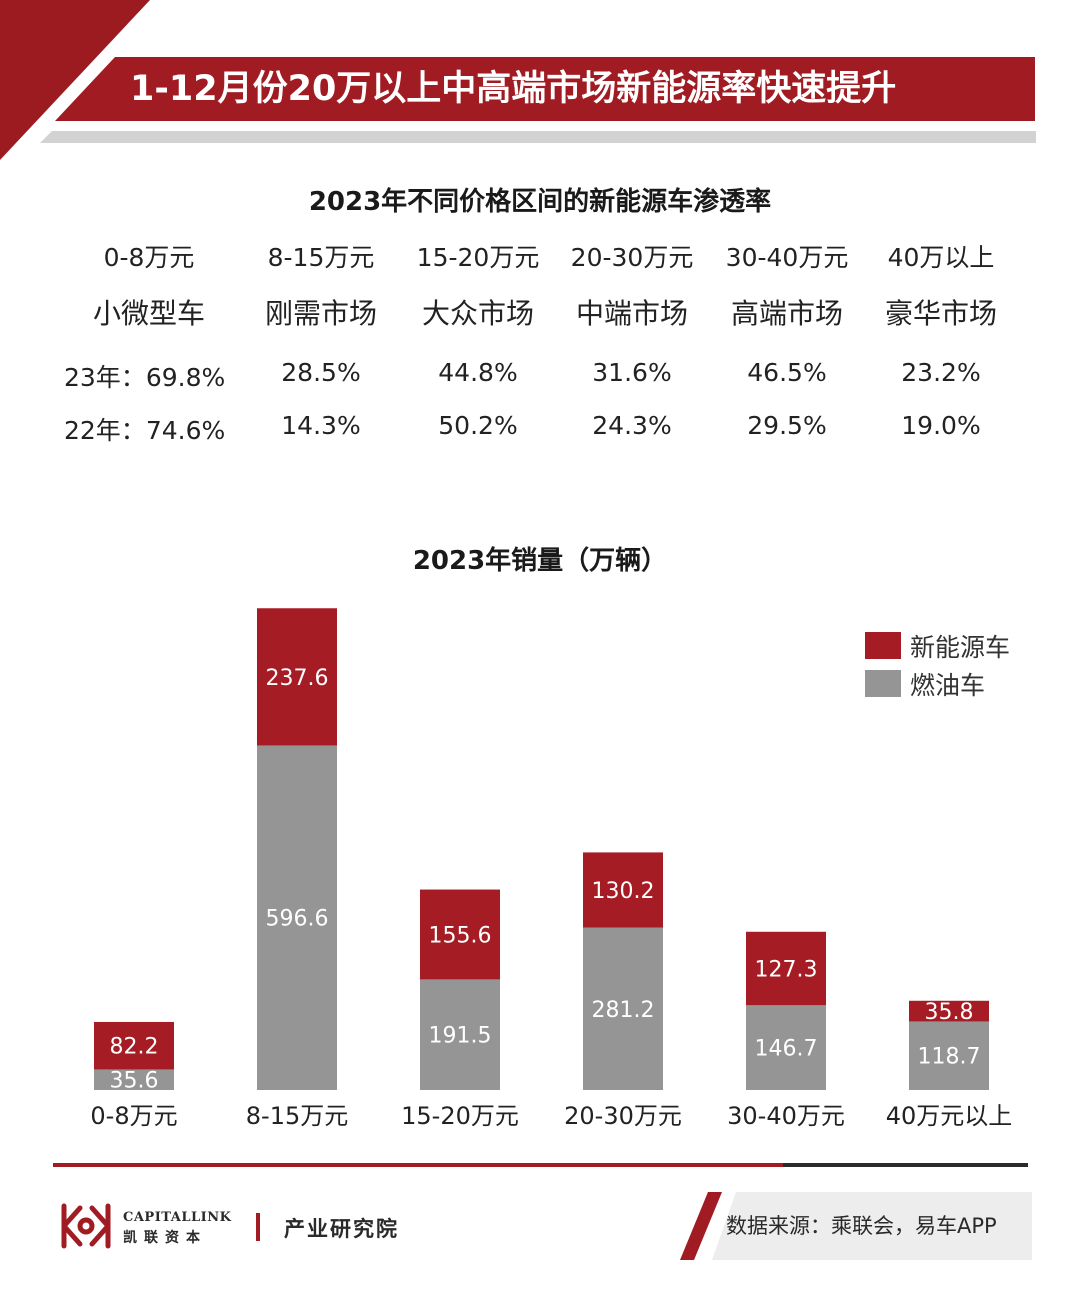 Image resolution: width=1080 pixels, height=1296 pixels. I want to click on footer-divider-red, so click(418, 1165).